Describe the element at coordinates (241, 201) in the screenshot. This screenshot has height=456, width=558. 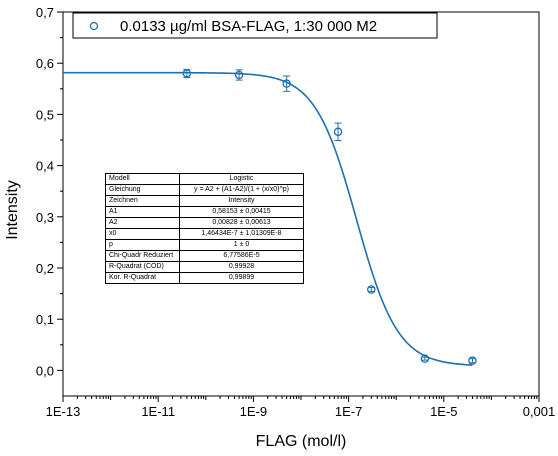
I see `fit-table-value: Intensity` at that location.